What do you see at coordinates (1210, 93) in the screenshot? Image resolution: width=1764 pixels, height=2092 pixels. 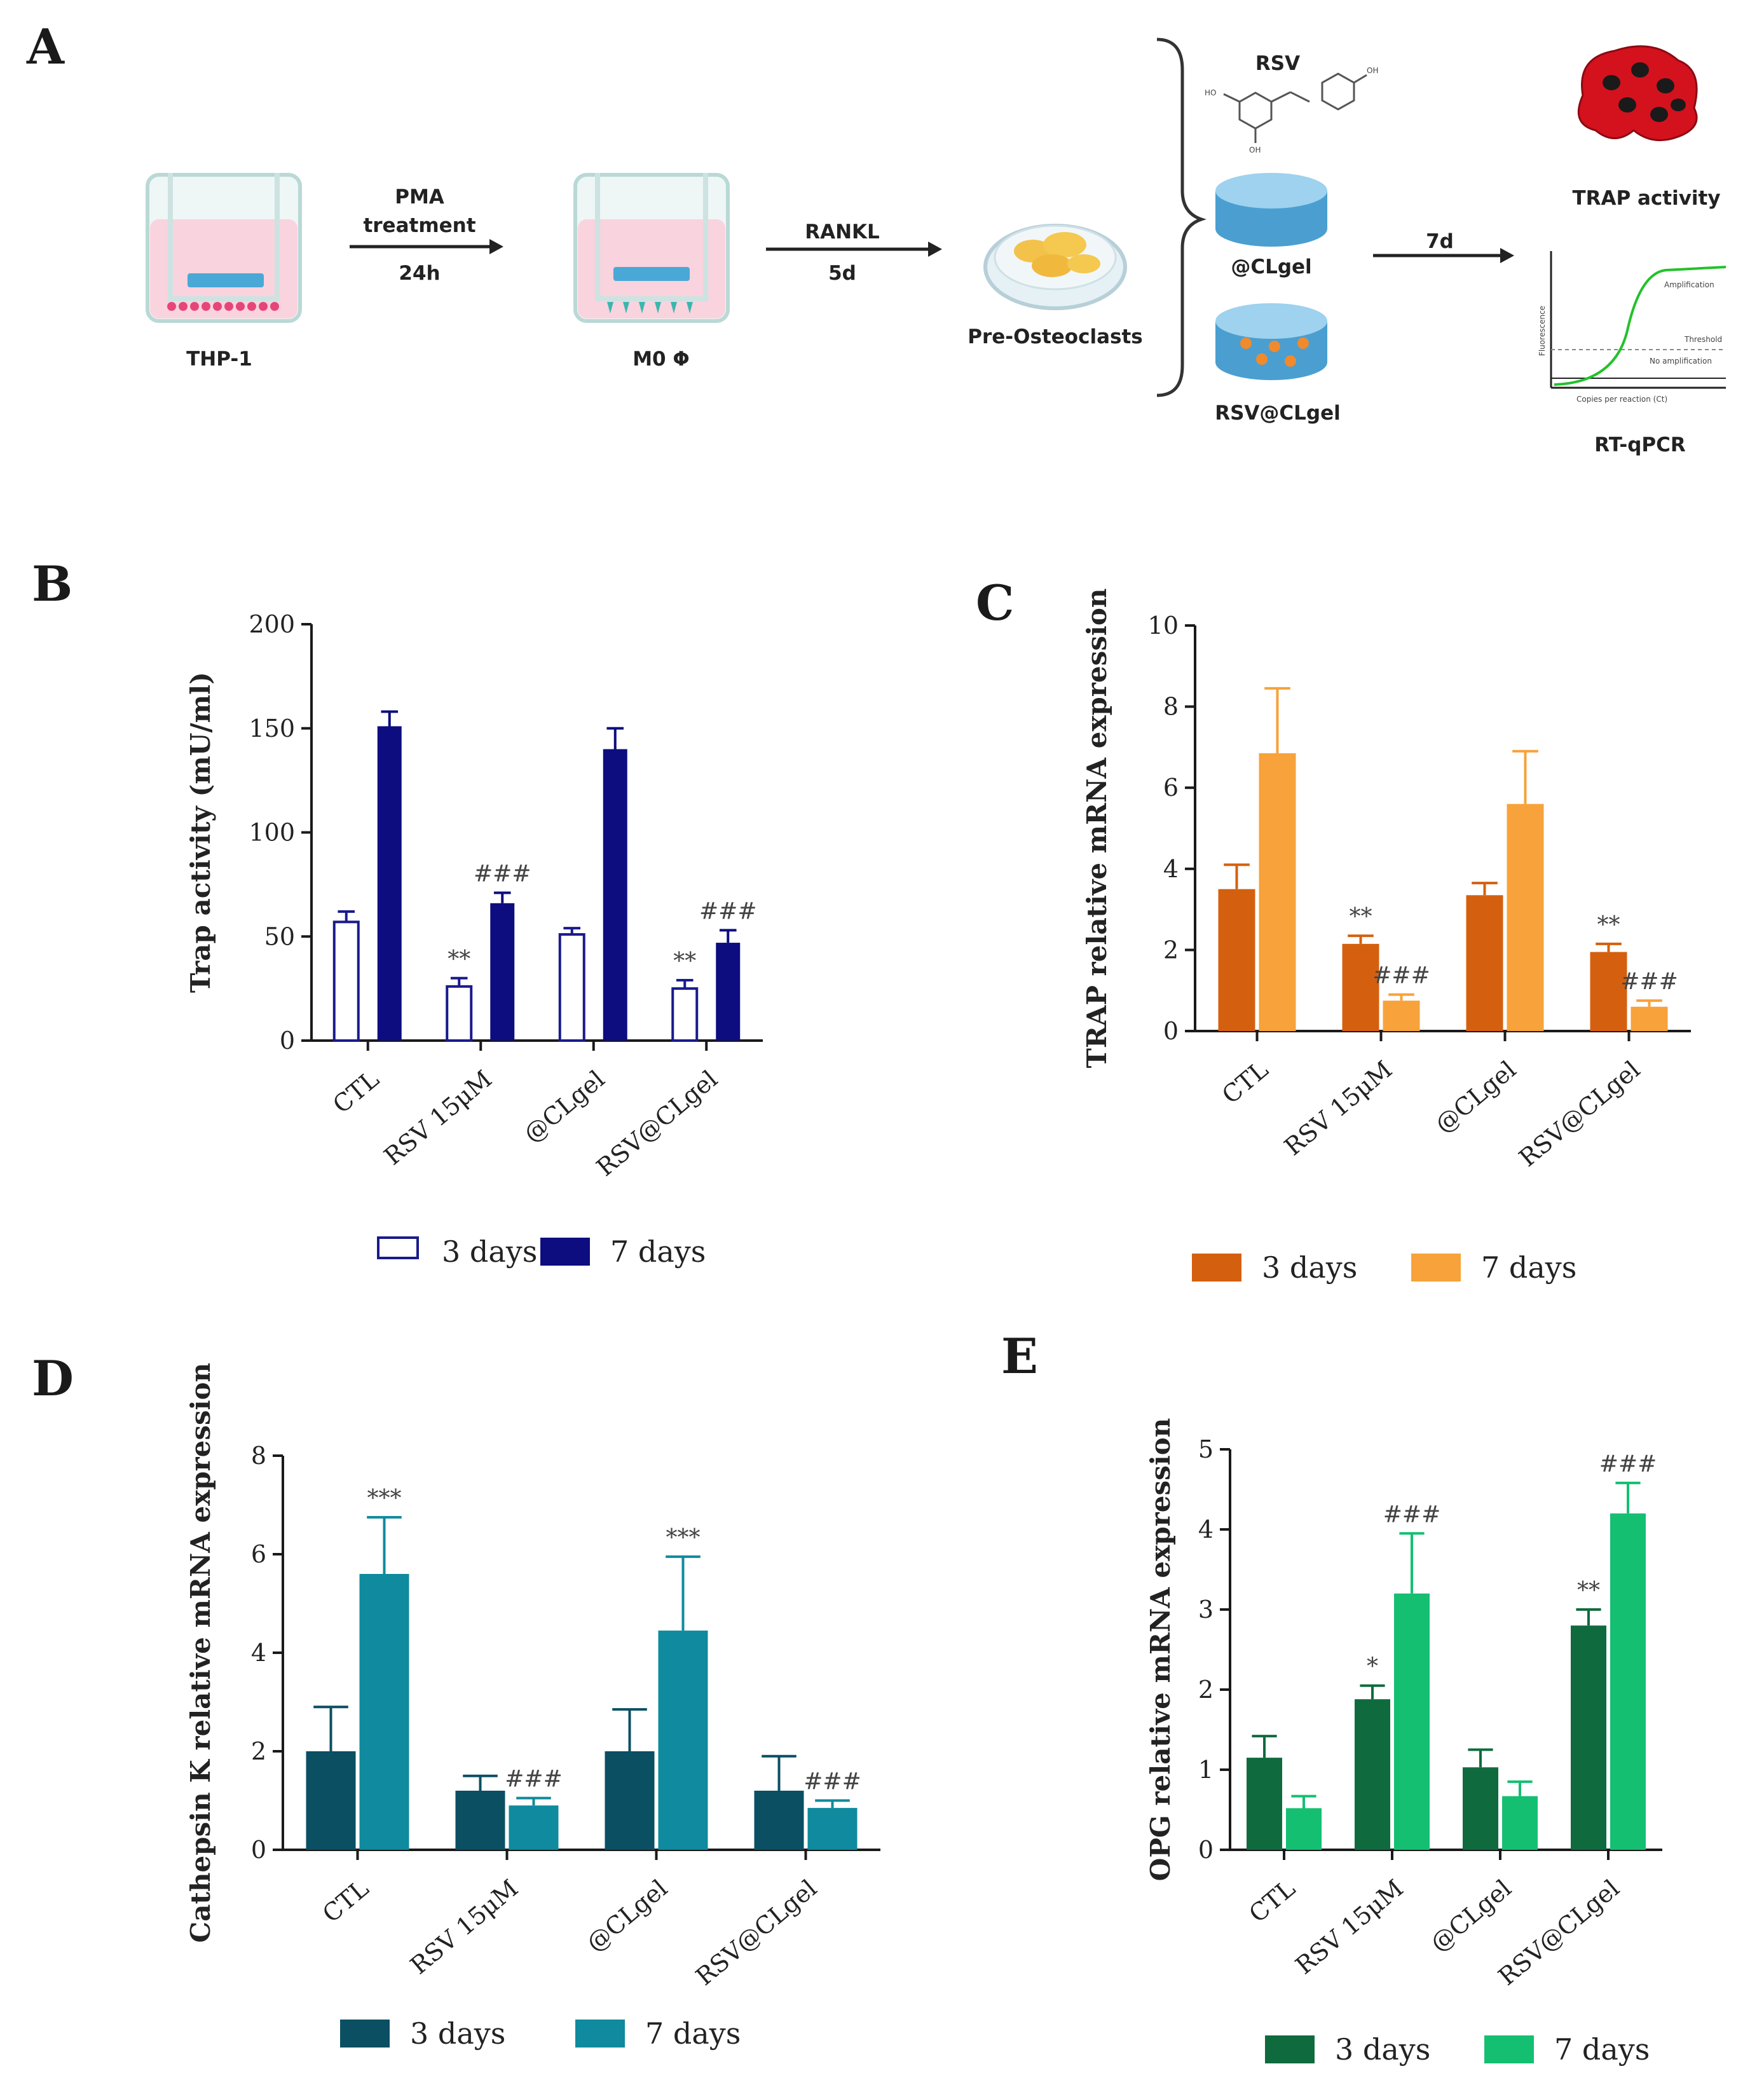 I see `oh-label: HO` at bounding box center [1210, 93].